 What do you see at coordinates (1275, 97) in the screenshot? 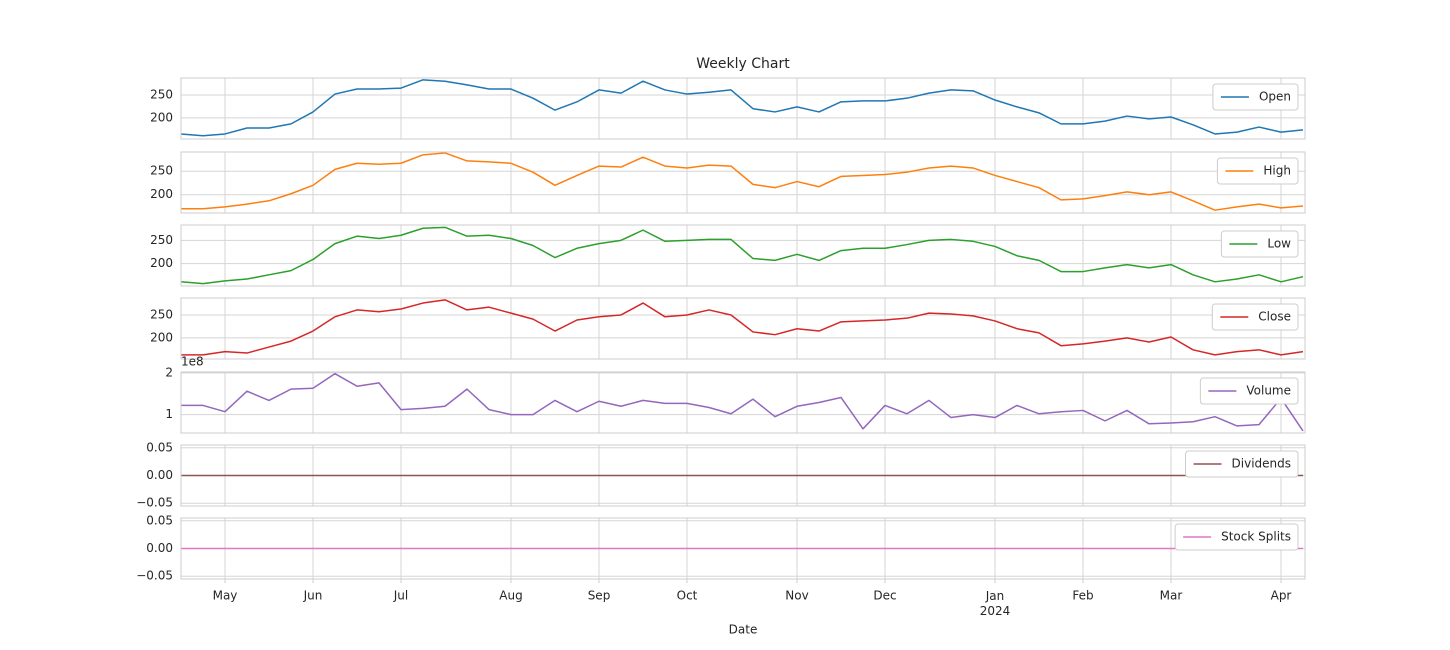
I see `legend-label: Open` at bounding box center [1275, 97].